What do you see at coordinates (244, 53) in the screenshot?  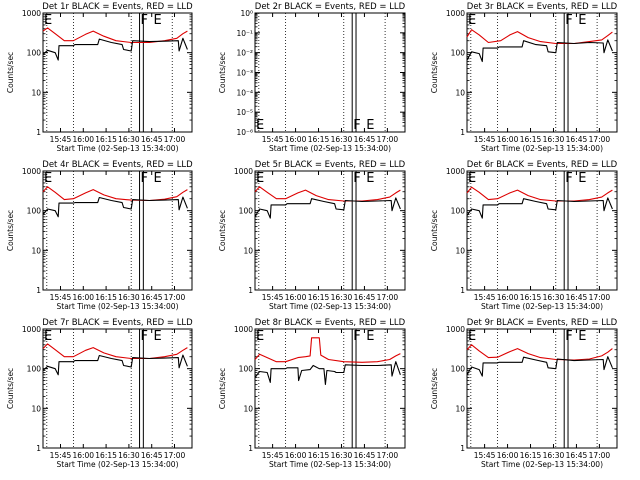 I see `y-tick-label: 10⁻²` at bounding box center [244, 53].